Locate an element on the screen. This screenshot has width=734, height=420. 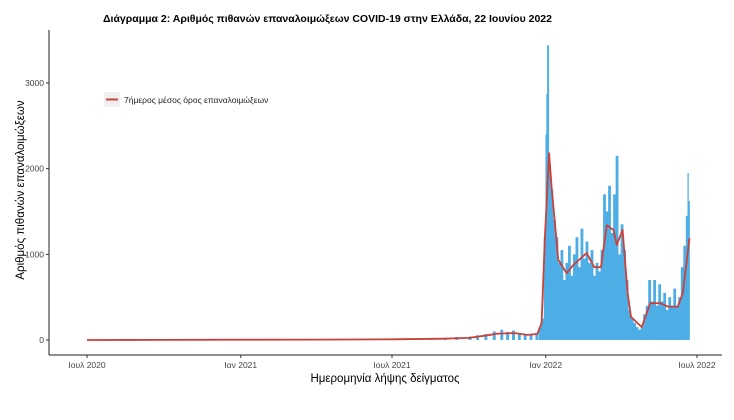
x-tick-label: Ιαν 2021 is located at coordinates (240, 365).